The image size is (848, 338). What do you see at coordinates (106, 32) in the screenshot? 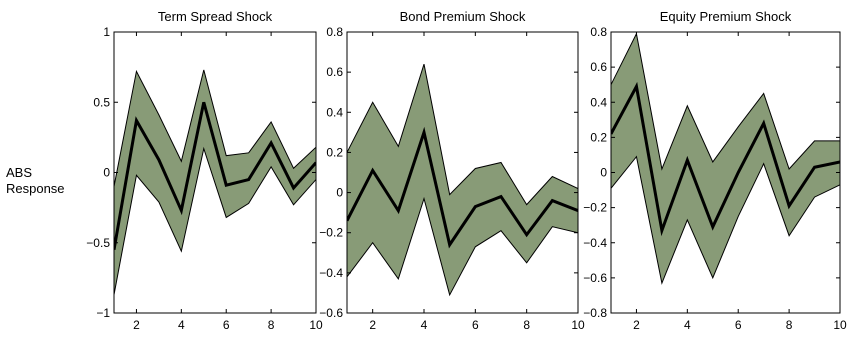
I see `y-tick-label: 1` at bounding box center [106, 32].